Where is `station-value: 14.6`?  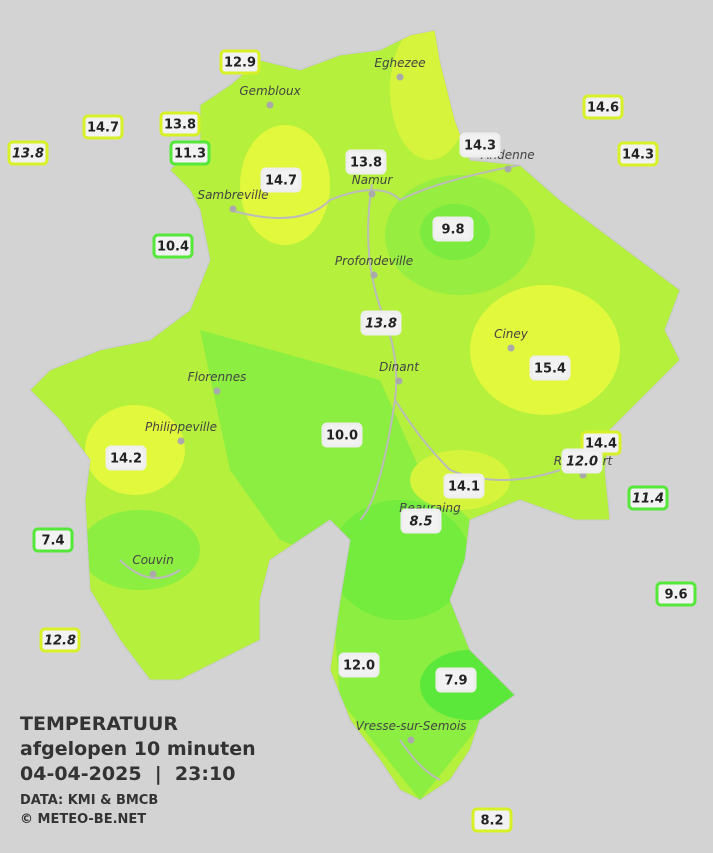 station-value: 14.6 is located at coordinates (603, 108).